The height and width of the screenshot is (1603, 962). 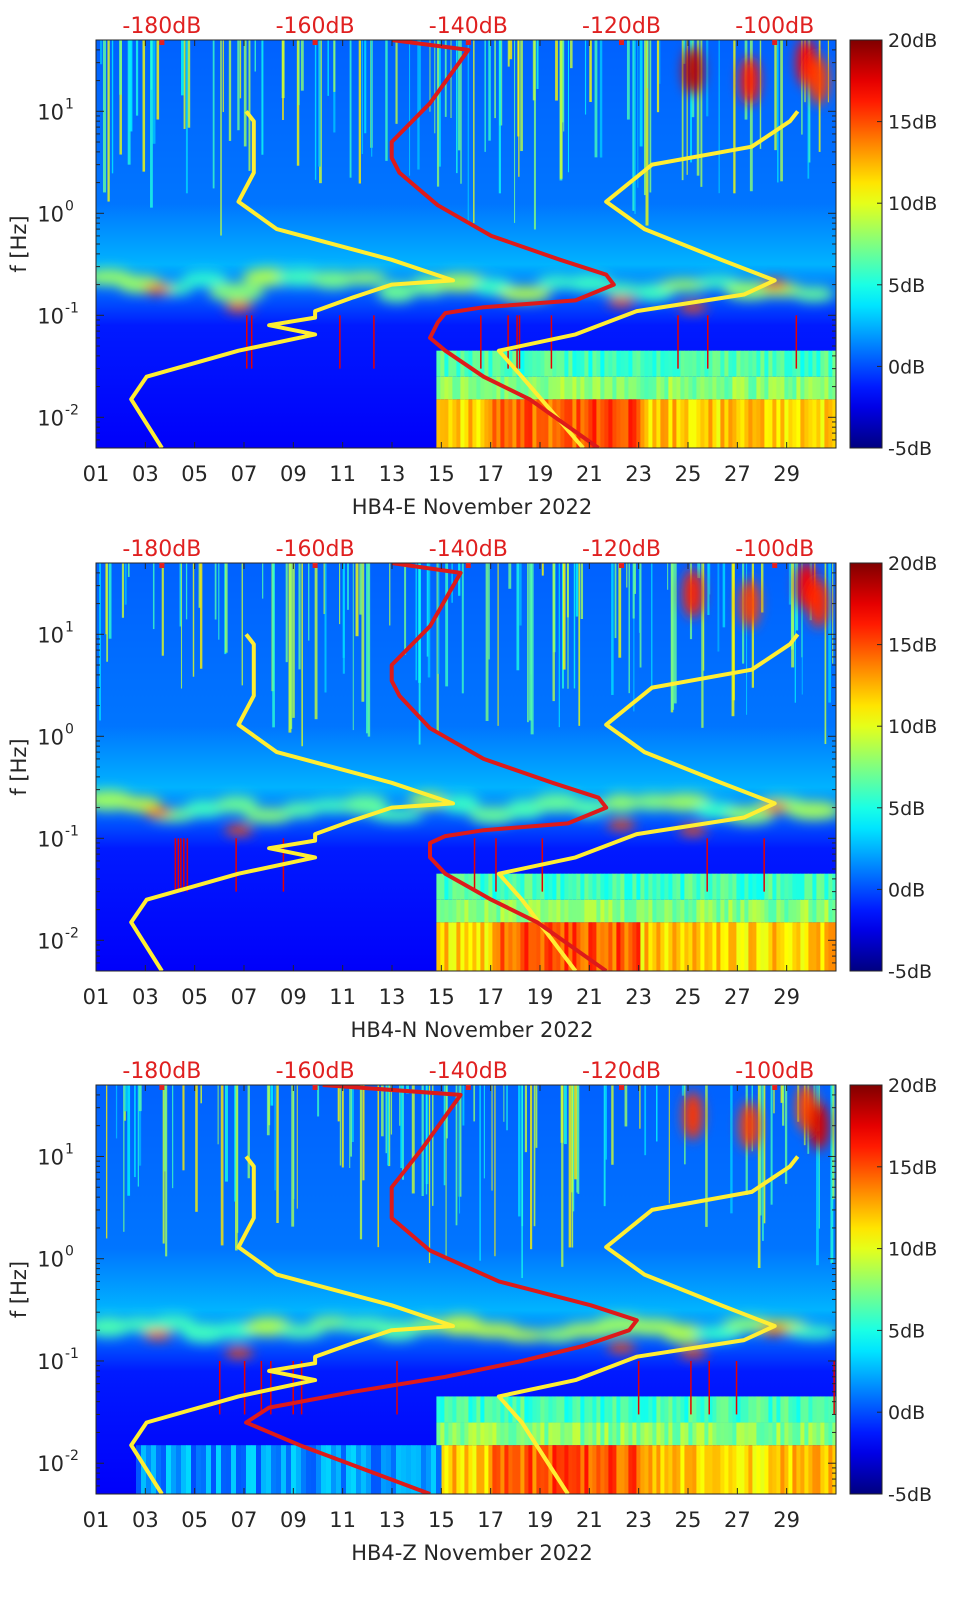 I want to click on x-tick-label: 09, so click(x=293, y=474).